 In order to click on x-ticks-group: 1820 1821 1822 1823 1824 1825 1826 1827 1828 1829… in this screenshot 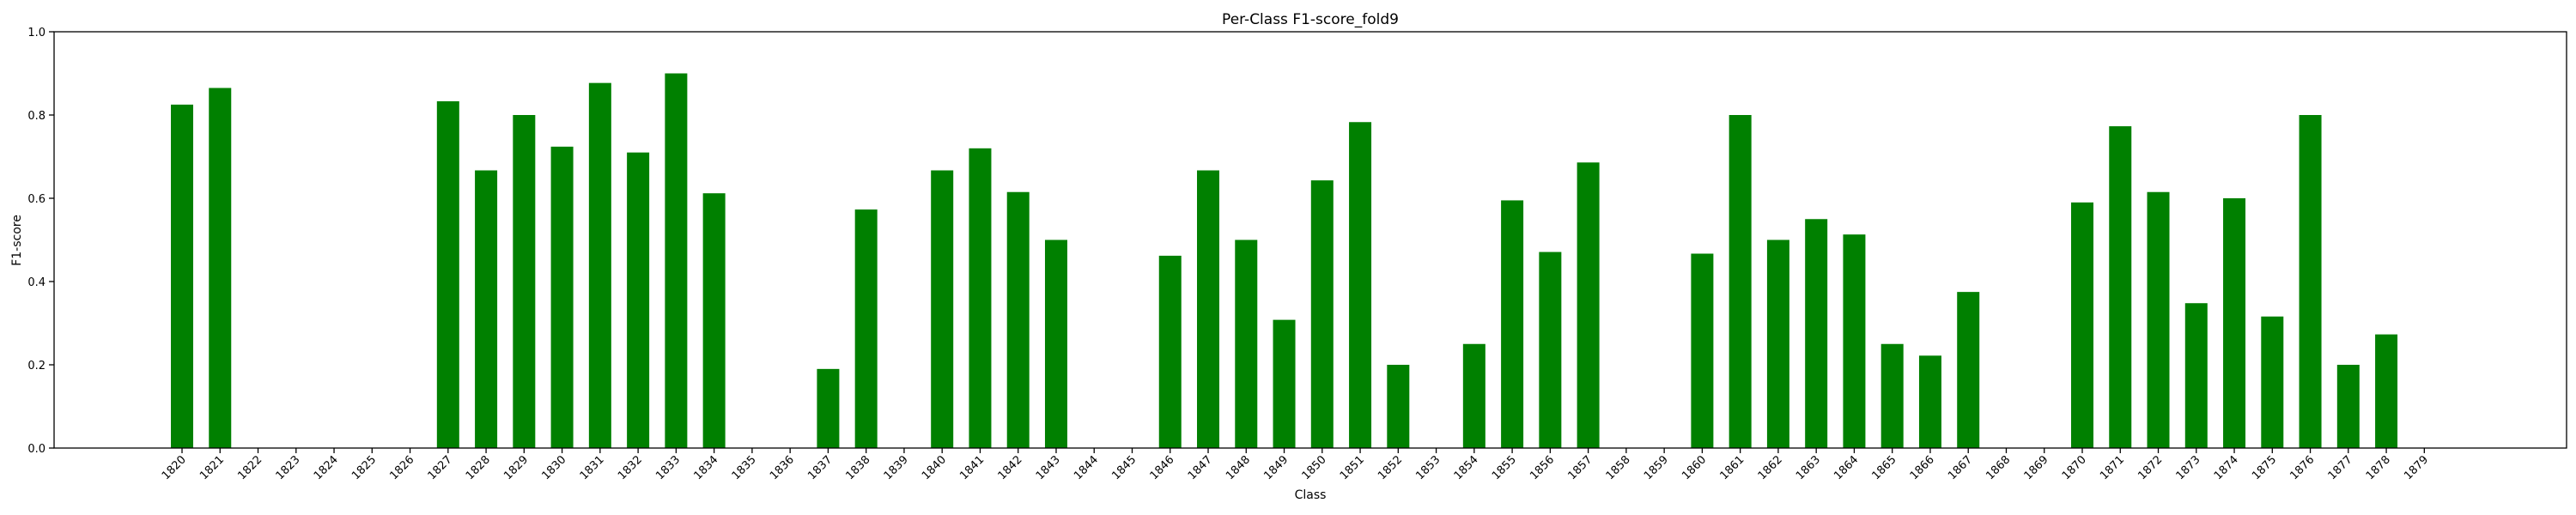, I will do `click(1295, 465)`.